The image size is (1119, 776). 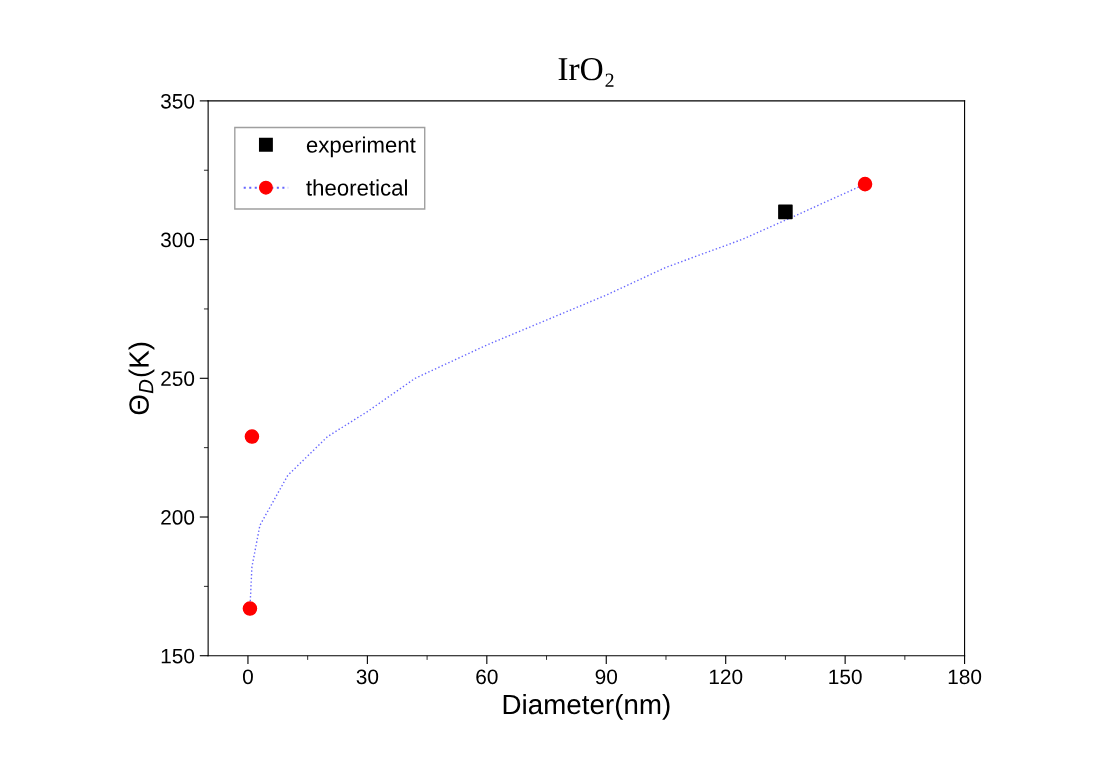 I want to click on y-tick-label: 350, so click(x=177, y=101).